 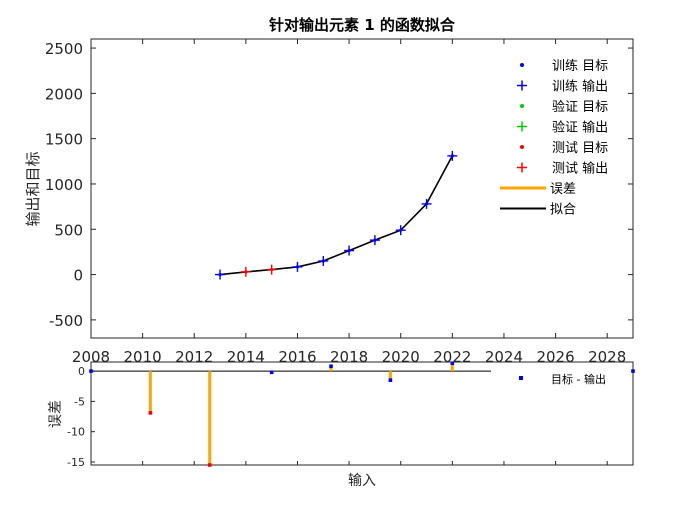 What do you see at coordinates (68, 230) in the screenshot?
I see `fit-y-tick-label: 500` at bounding box center [68, 230].